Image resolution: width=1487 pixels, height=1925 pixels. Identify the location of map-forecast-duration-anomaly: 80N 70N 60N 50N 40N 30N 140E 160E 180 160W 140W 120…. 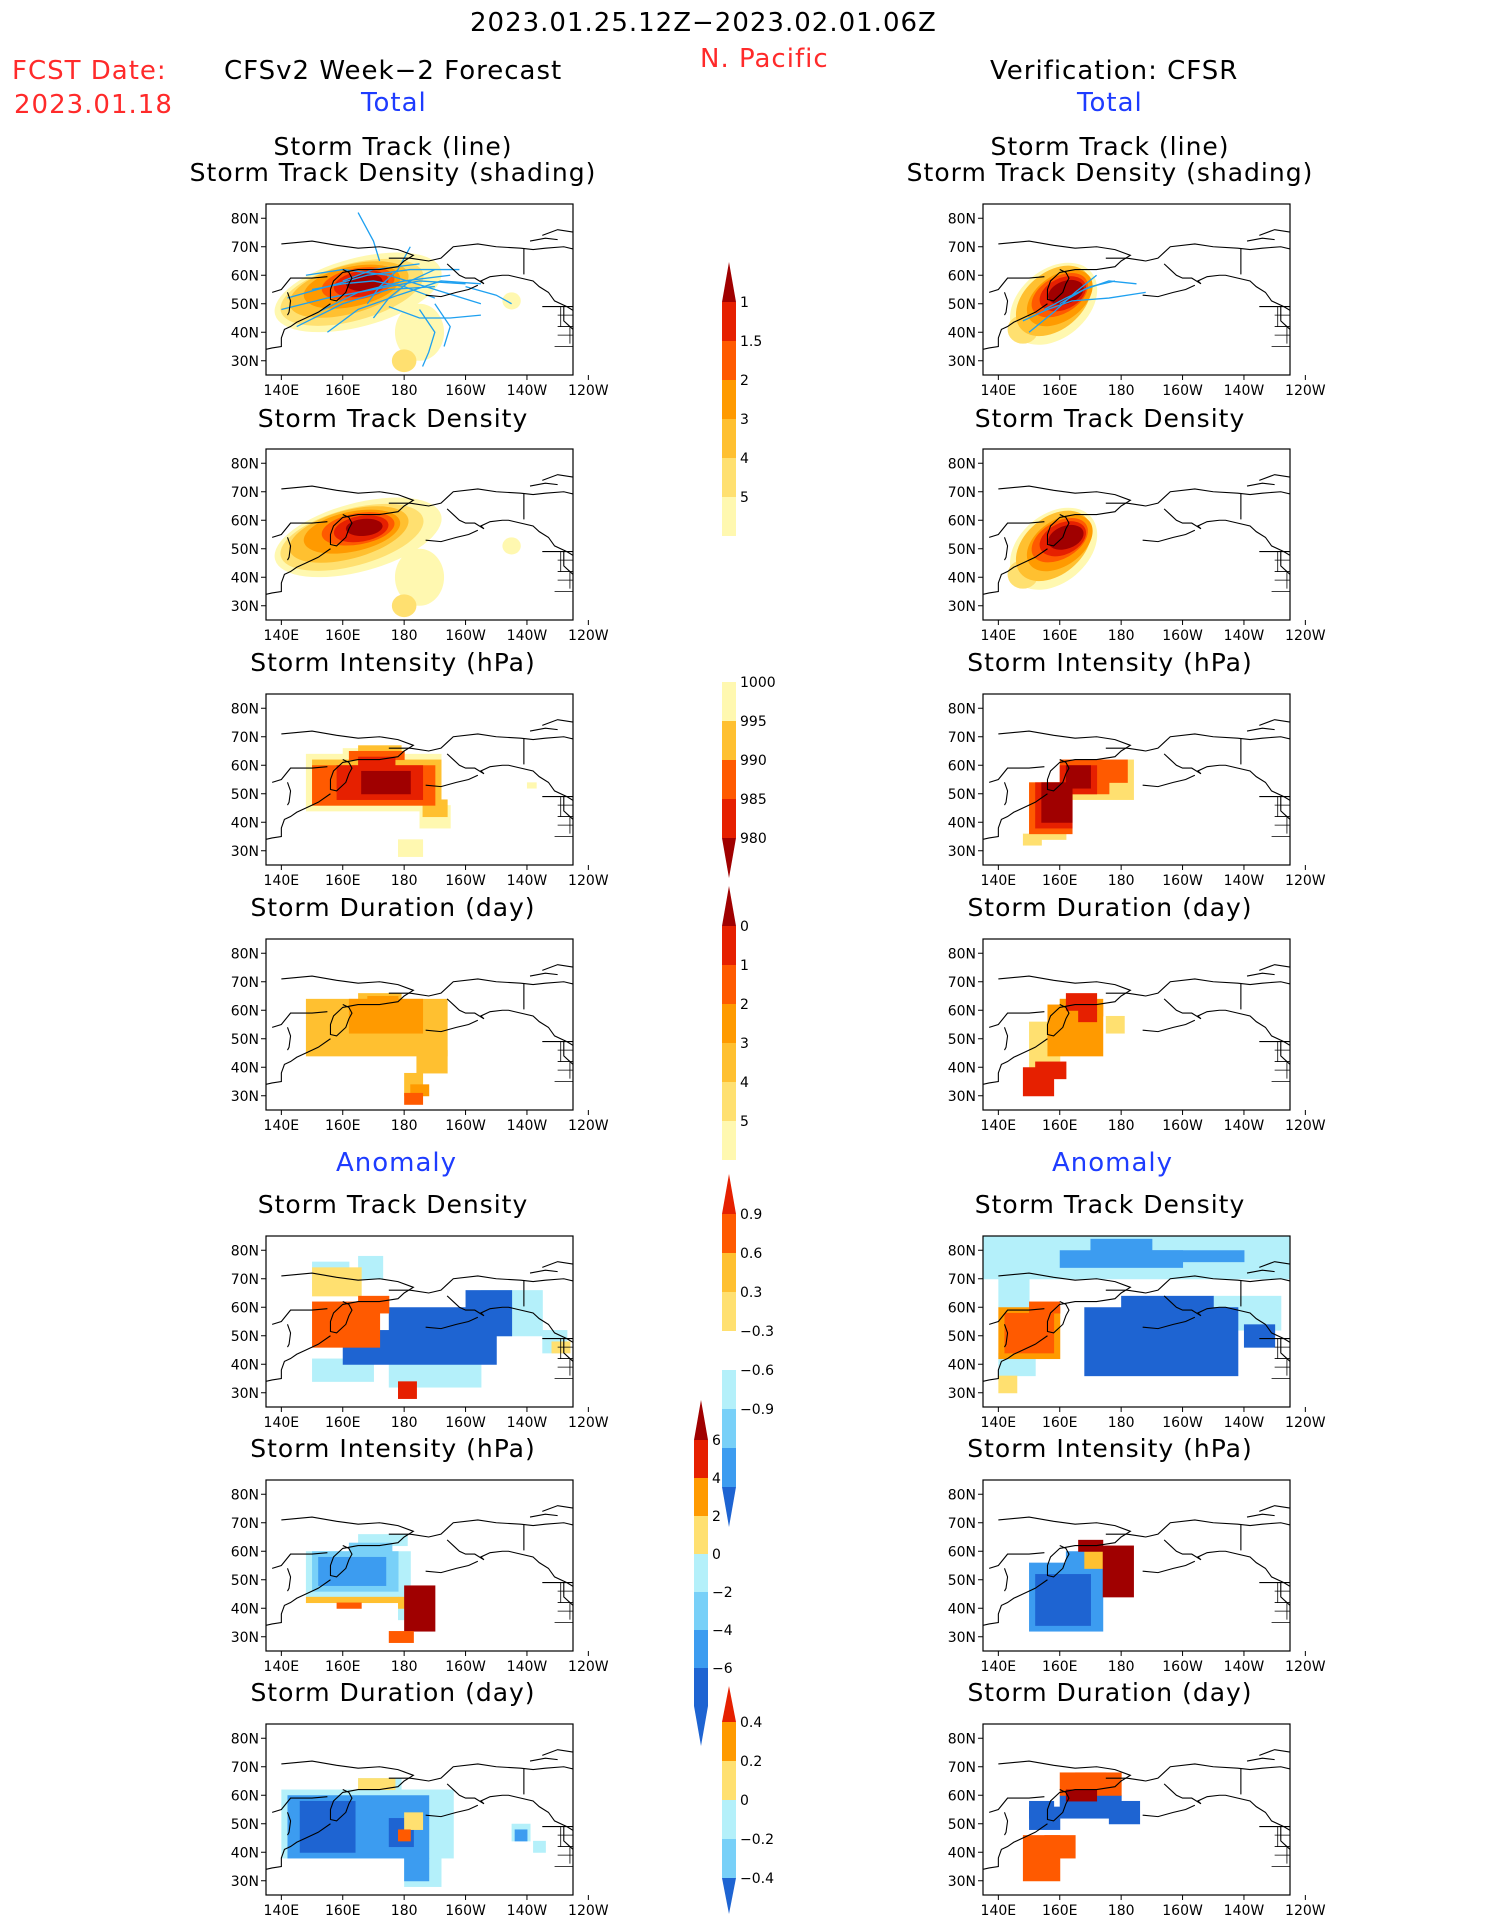
(414, 1820).